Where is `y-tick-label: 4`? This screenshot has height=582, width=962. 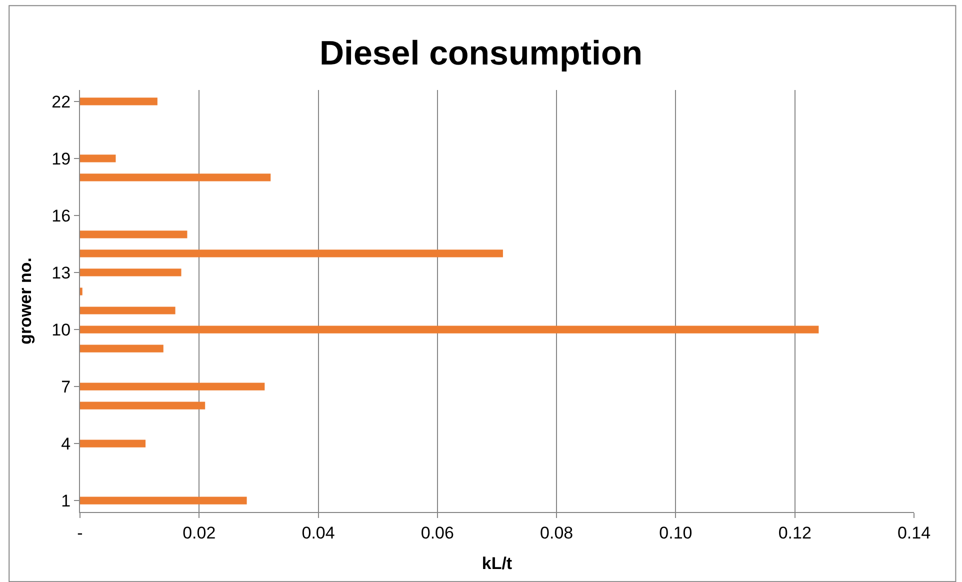
y-tick-label: 4 is located at coordinates (66, 444).